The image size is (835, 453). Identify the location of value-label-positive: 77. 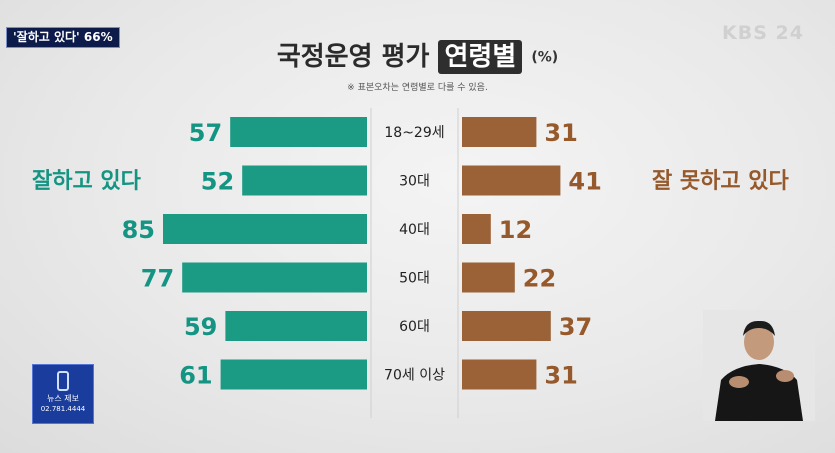
(157, 279).